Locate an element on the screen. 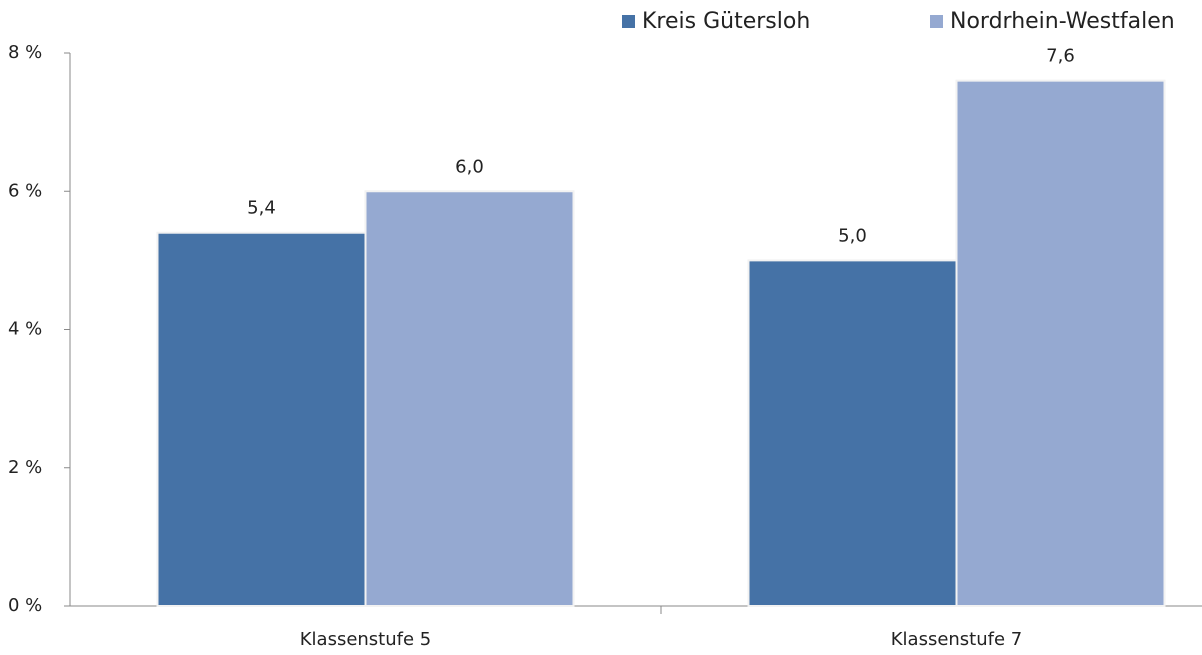 The width and height of the screenshot is (1202, 655). y-tick-label: 2 % is located at coordinates (25, 467).